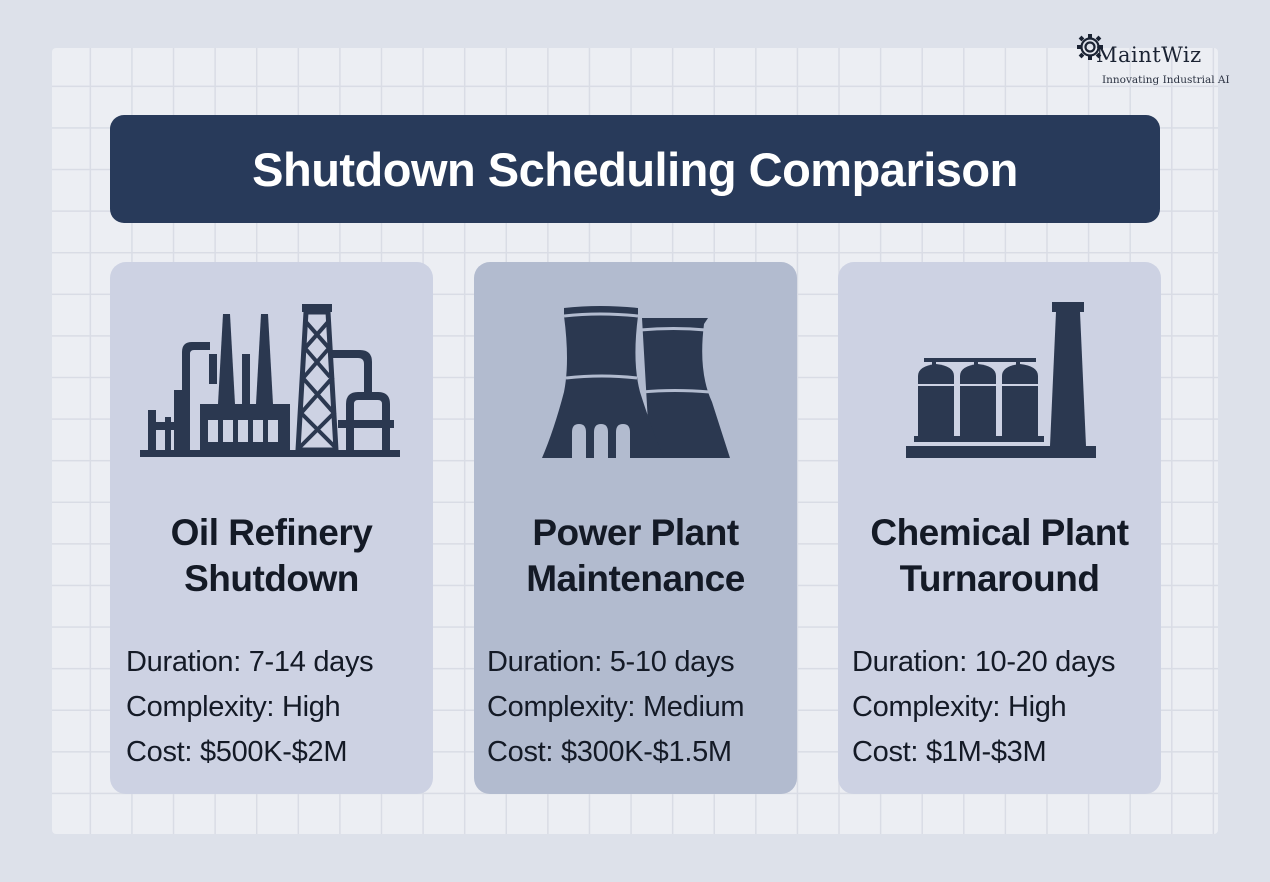 The height and width of the screenshot is (882, 1270). Describe the element at coordinates (635, 532) in the screenshot. I see `heading-line: Power Plant` at that location.